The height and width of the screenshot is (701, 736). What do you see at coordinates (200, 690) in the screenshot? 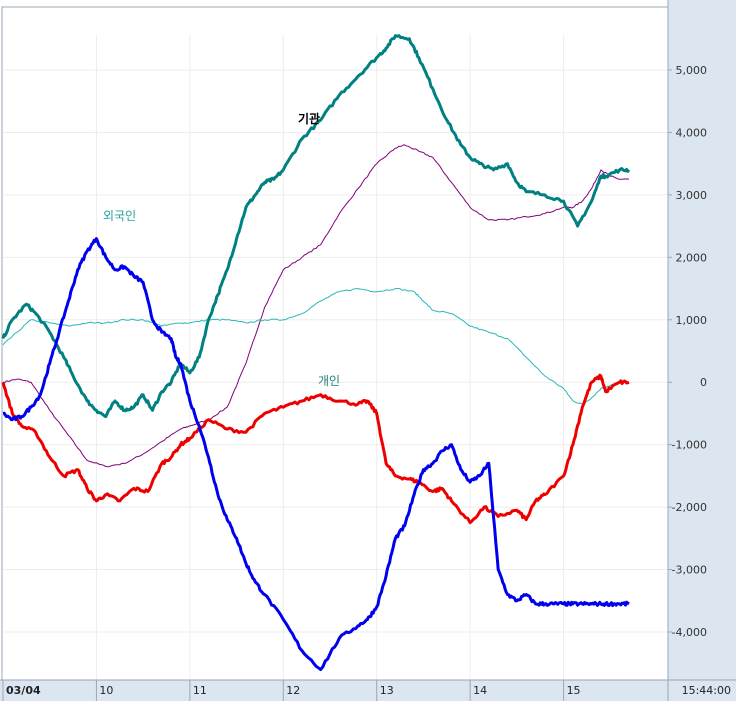
I see `x-tick-label: 11` at bounding box center [200, 690].